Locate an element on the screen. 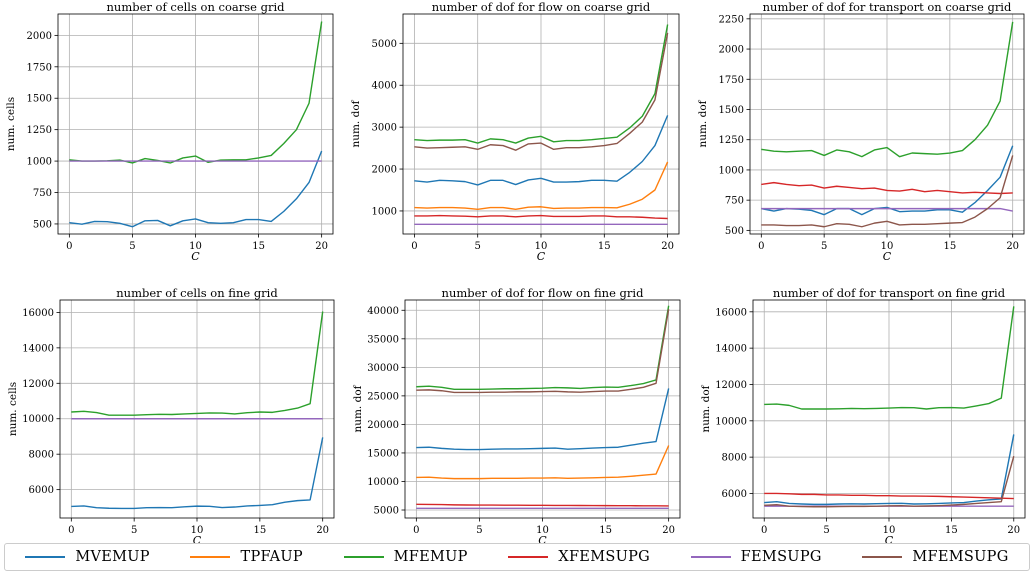 This screenshot has height=574, width=1035. chart-title: number of dof for flow on fine grid is located at coordinates (543, 293).